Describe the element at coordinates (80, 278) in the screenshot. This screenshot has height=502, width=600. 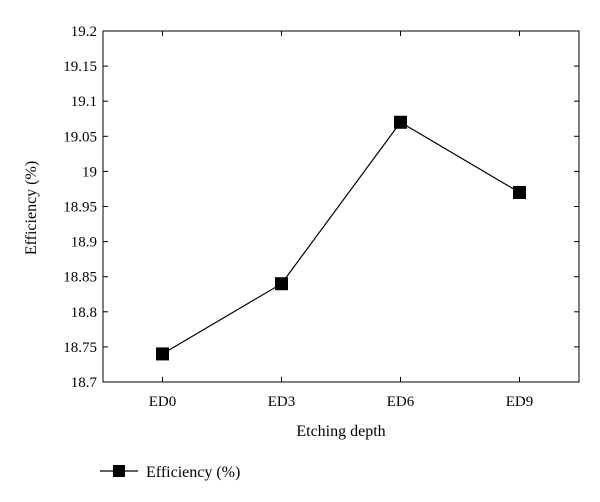
I see `y-tick-label: 18.85` at that location.